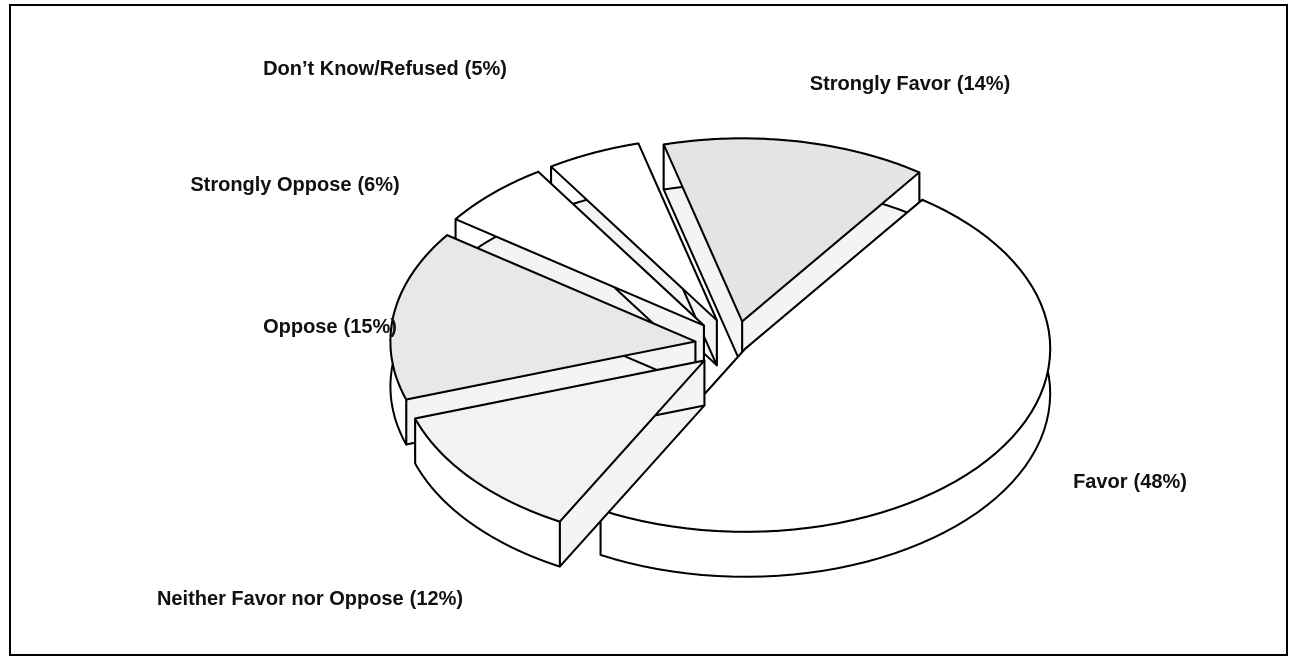 The image size is (1297, 665). What do you see at coordinates (983, 84) in the screenshot?
I see `value-label: (14%)` at bounding box center [983, 84].